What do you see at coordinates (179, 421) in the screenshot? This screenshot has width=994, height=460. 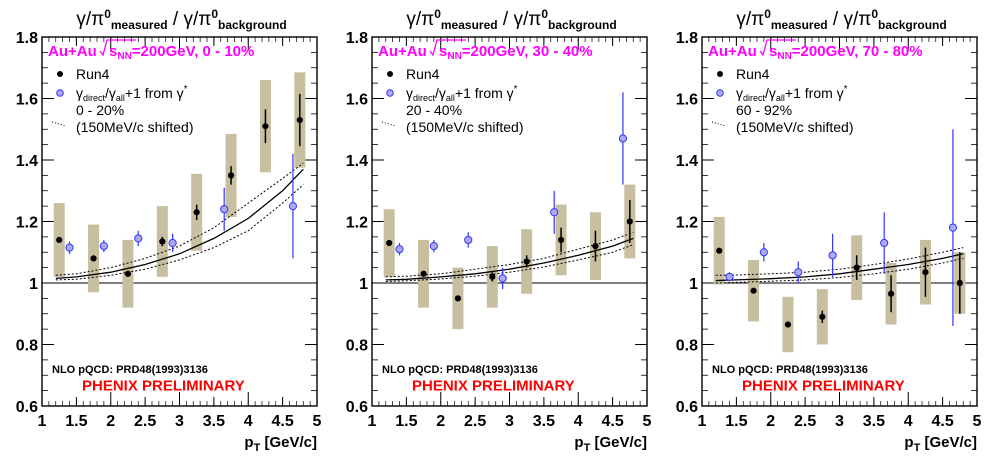 I see `x-tick-label: 3` at bounding box center [179, 421].